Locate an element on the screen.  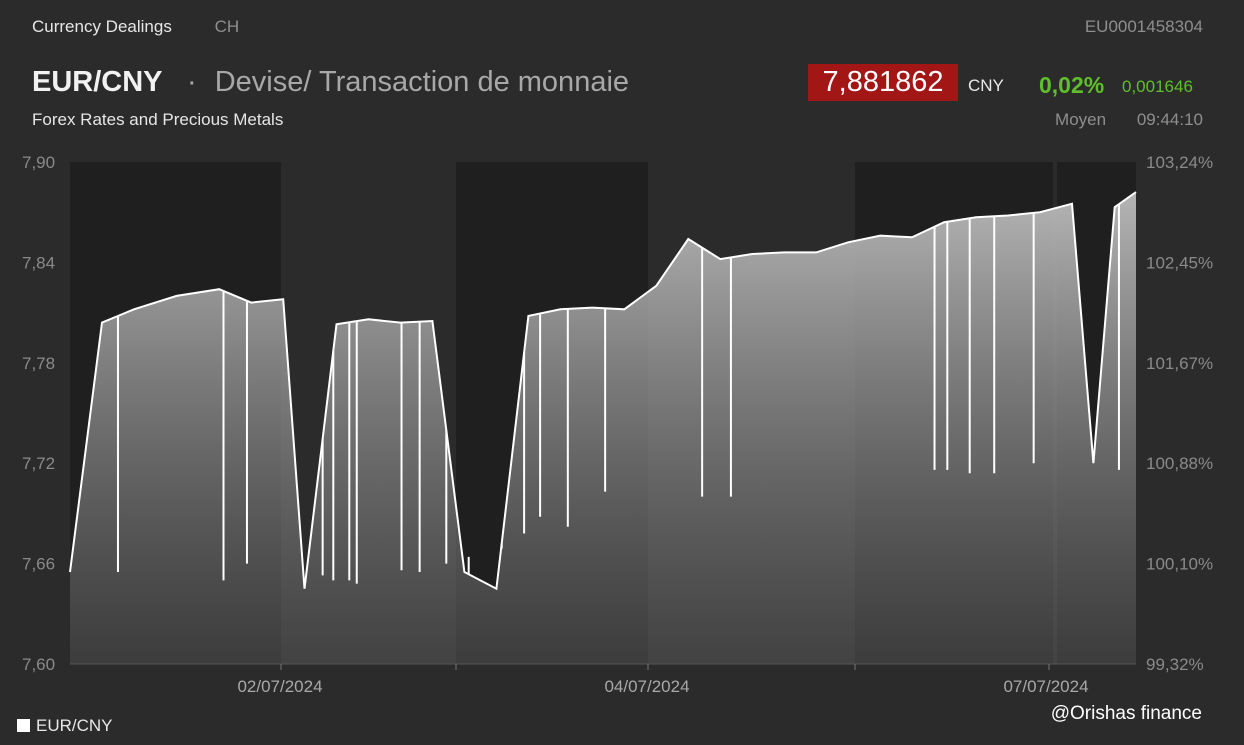
legend-swatch is located at coordinates (23, 725).